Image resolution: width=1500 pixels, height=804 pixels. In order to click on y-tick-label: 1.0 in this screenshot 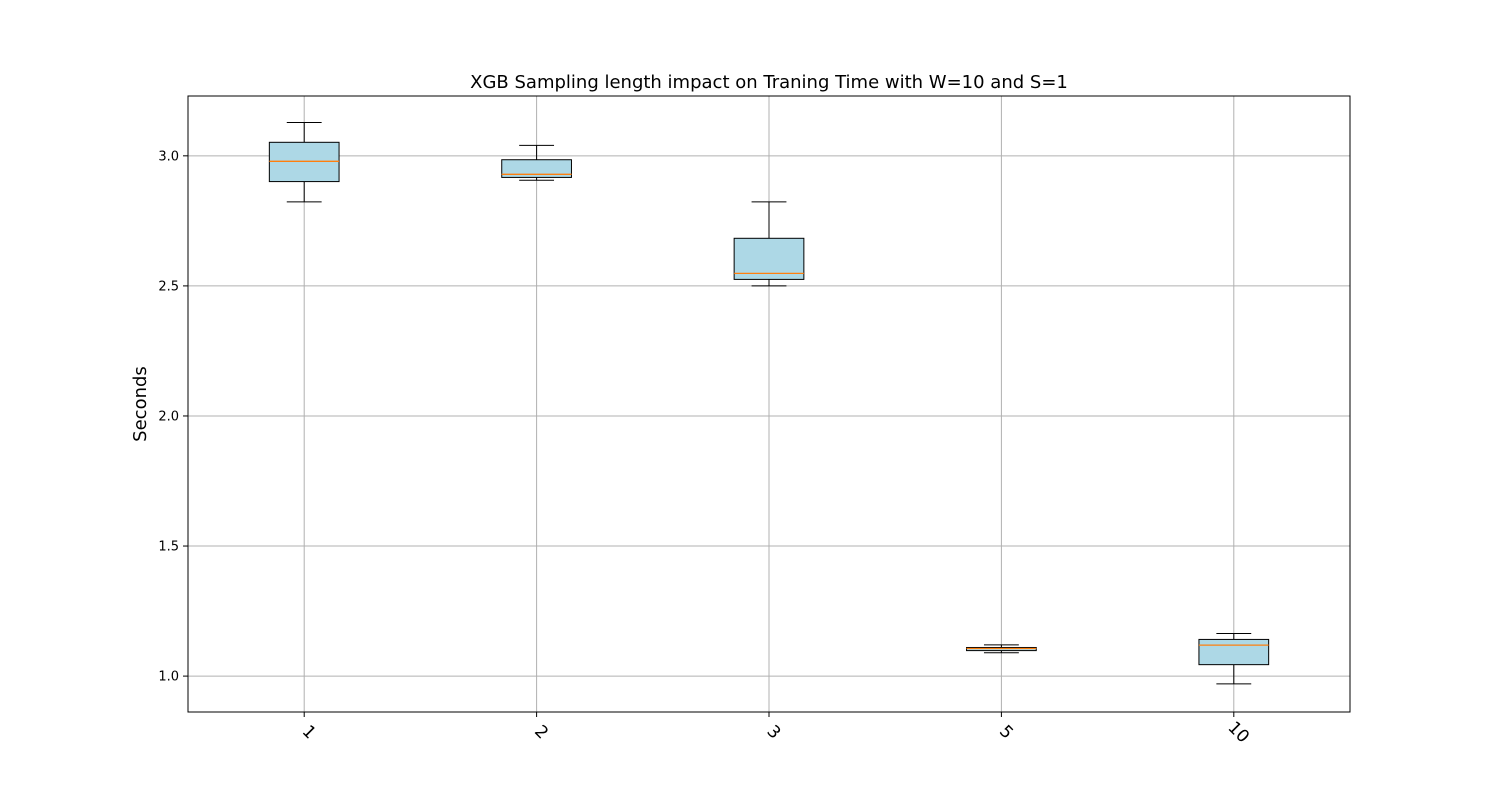, I will do `click(168, 677)`.